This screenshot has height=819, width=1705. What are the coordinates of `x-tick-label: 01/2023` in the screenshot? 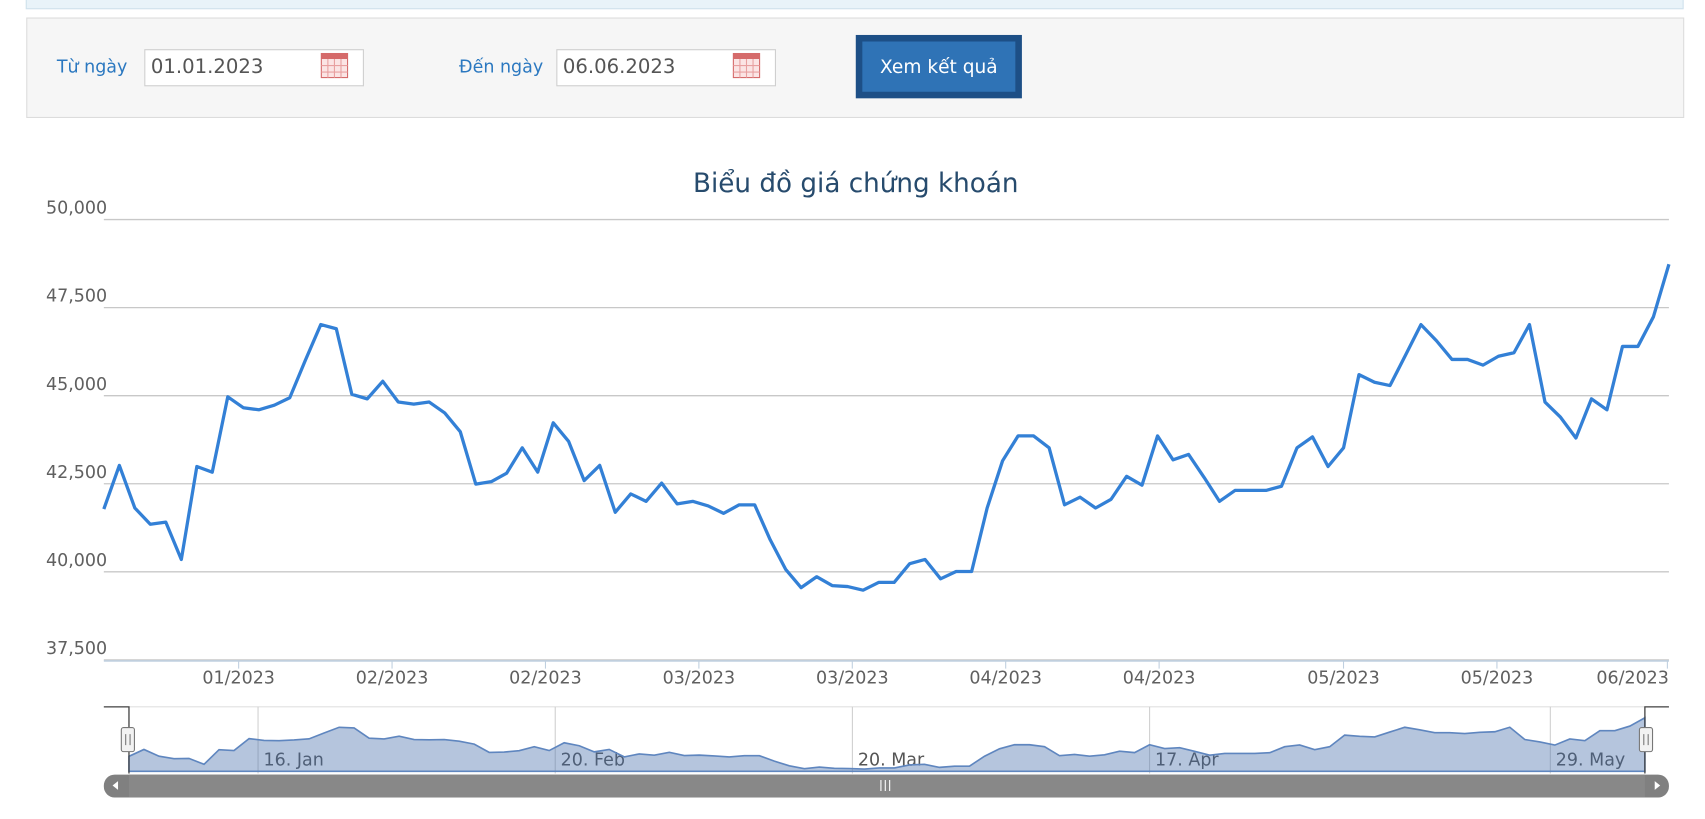 It's located at (238, 678).